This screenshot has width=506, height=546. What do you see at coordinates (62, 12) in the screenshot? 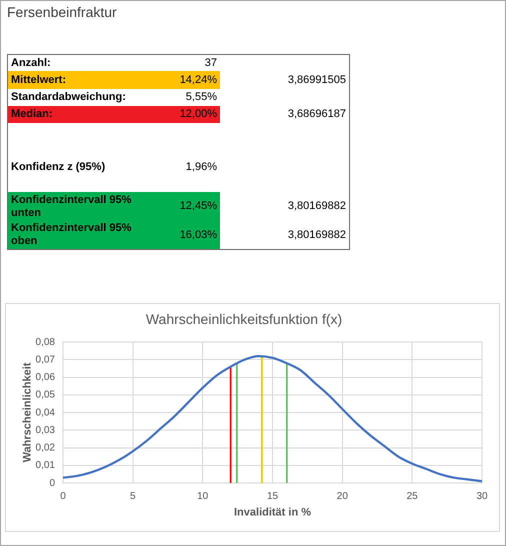
I see `text: Fersenbeinfraktur` at bounding box center [62, 12].